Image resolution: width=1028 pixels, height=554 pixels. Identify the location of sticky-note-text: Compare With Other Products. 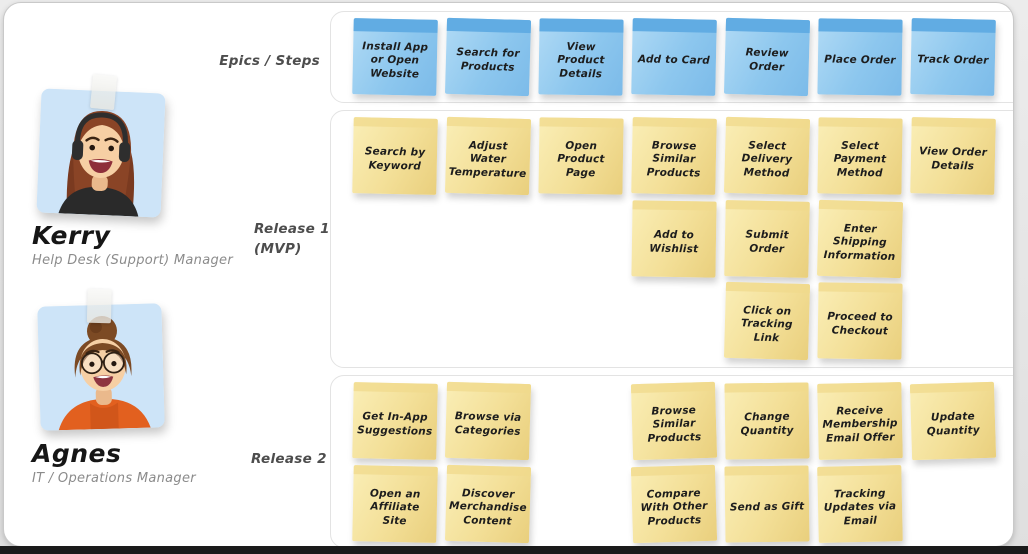
(674, 507).